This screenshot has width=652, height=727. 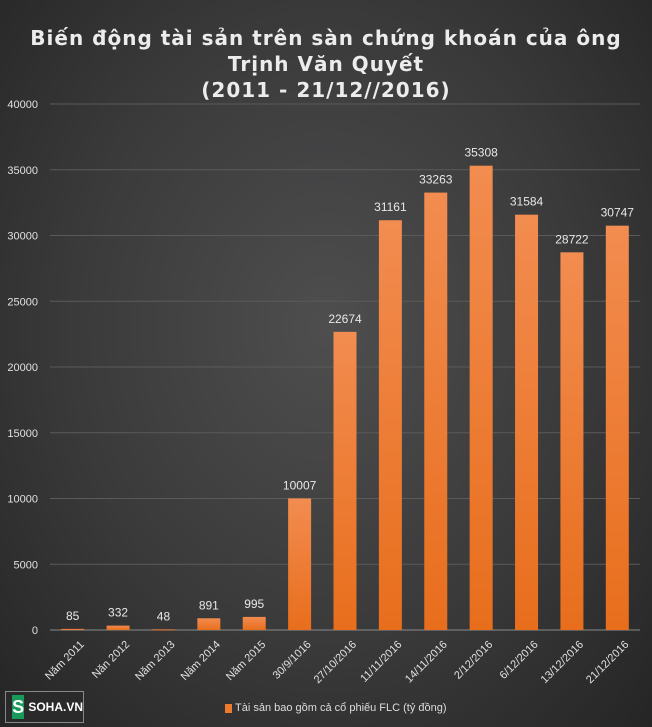 I want to click on soha-logo: S SOHA.VN, so click(x=44, y=707).